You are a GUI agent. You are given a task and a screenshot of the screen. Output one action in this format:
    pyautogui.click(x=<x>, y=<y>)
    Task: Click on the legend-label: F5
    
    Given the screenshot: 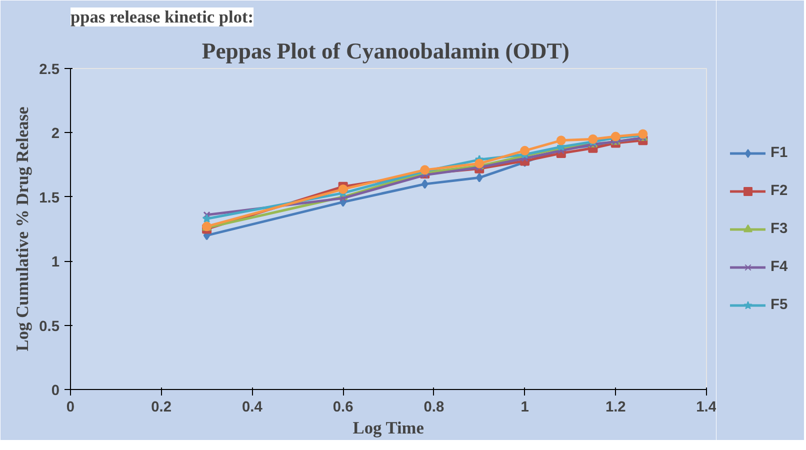 What is the action you would take?
    pyautogui.click(x=779, y=304)
    